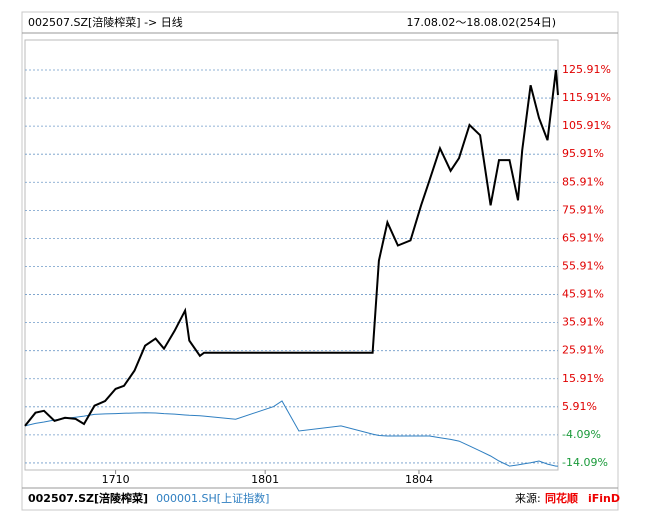 The image size is (660, 532). What do you see at coordinates (583, 350) in the screenshot?
I see `y-tick-label: 25.91%` at bounding box center [583, 350].